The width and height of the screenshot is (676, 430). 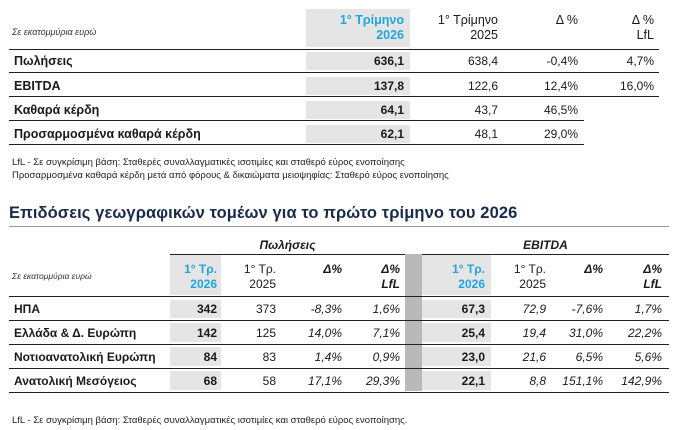 I want to click on region-label: Ανατολική Μεσόγειος, so click(x=75, y=381).